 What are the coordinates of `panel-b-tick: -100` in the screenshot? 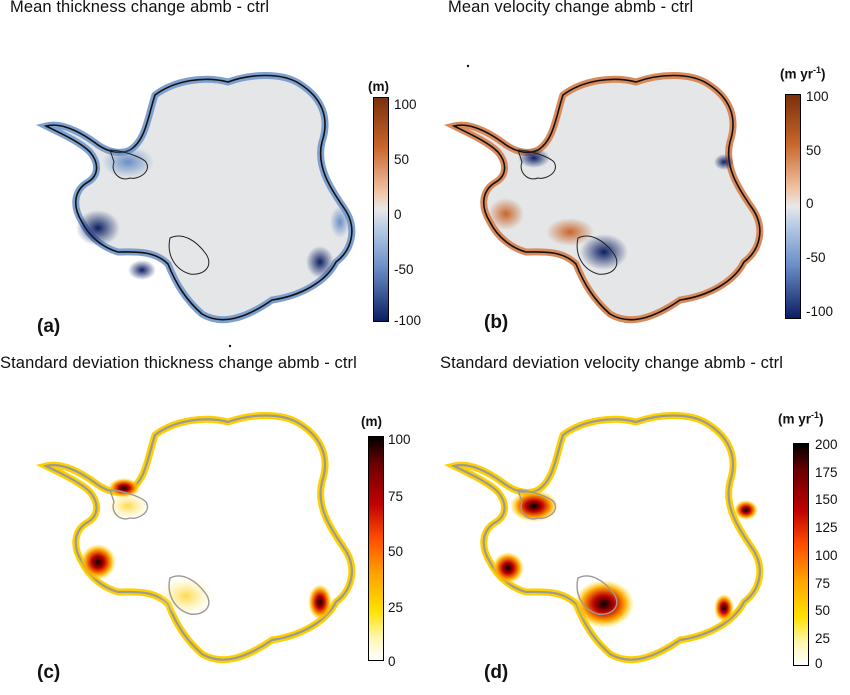 It's located at (820, 311).